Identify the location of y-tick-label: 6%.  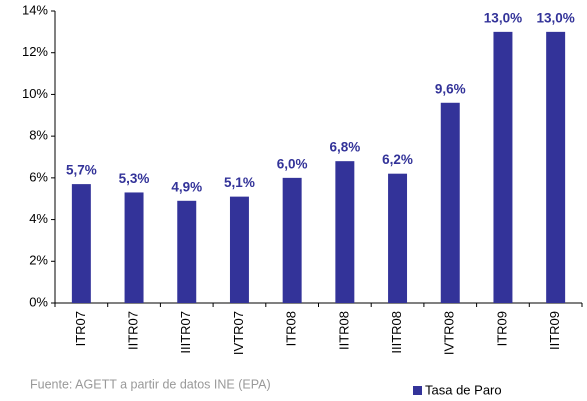
(38, 176).